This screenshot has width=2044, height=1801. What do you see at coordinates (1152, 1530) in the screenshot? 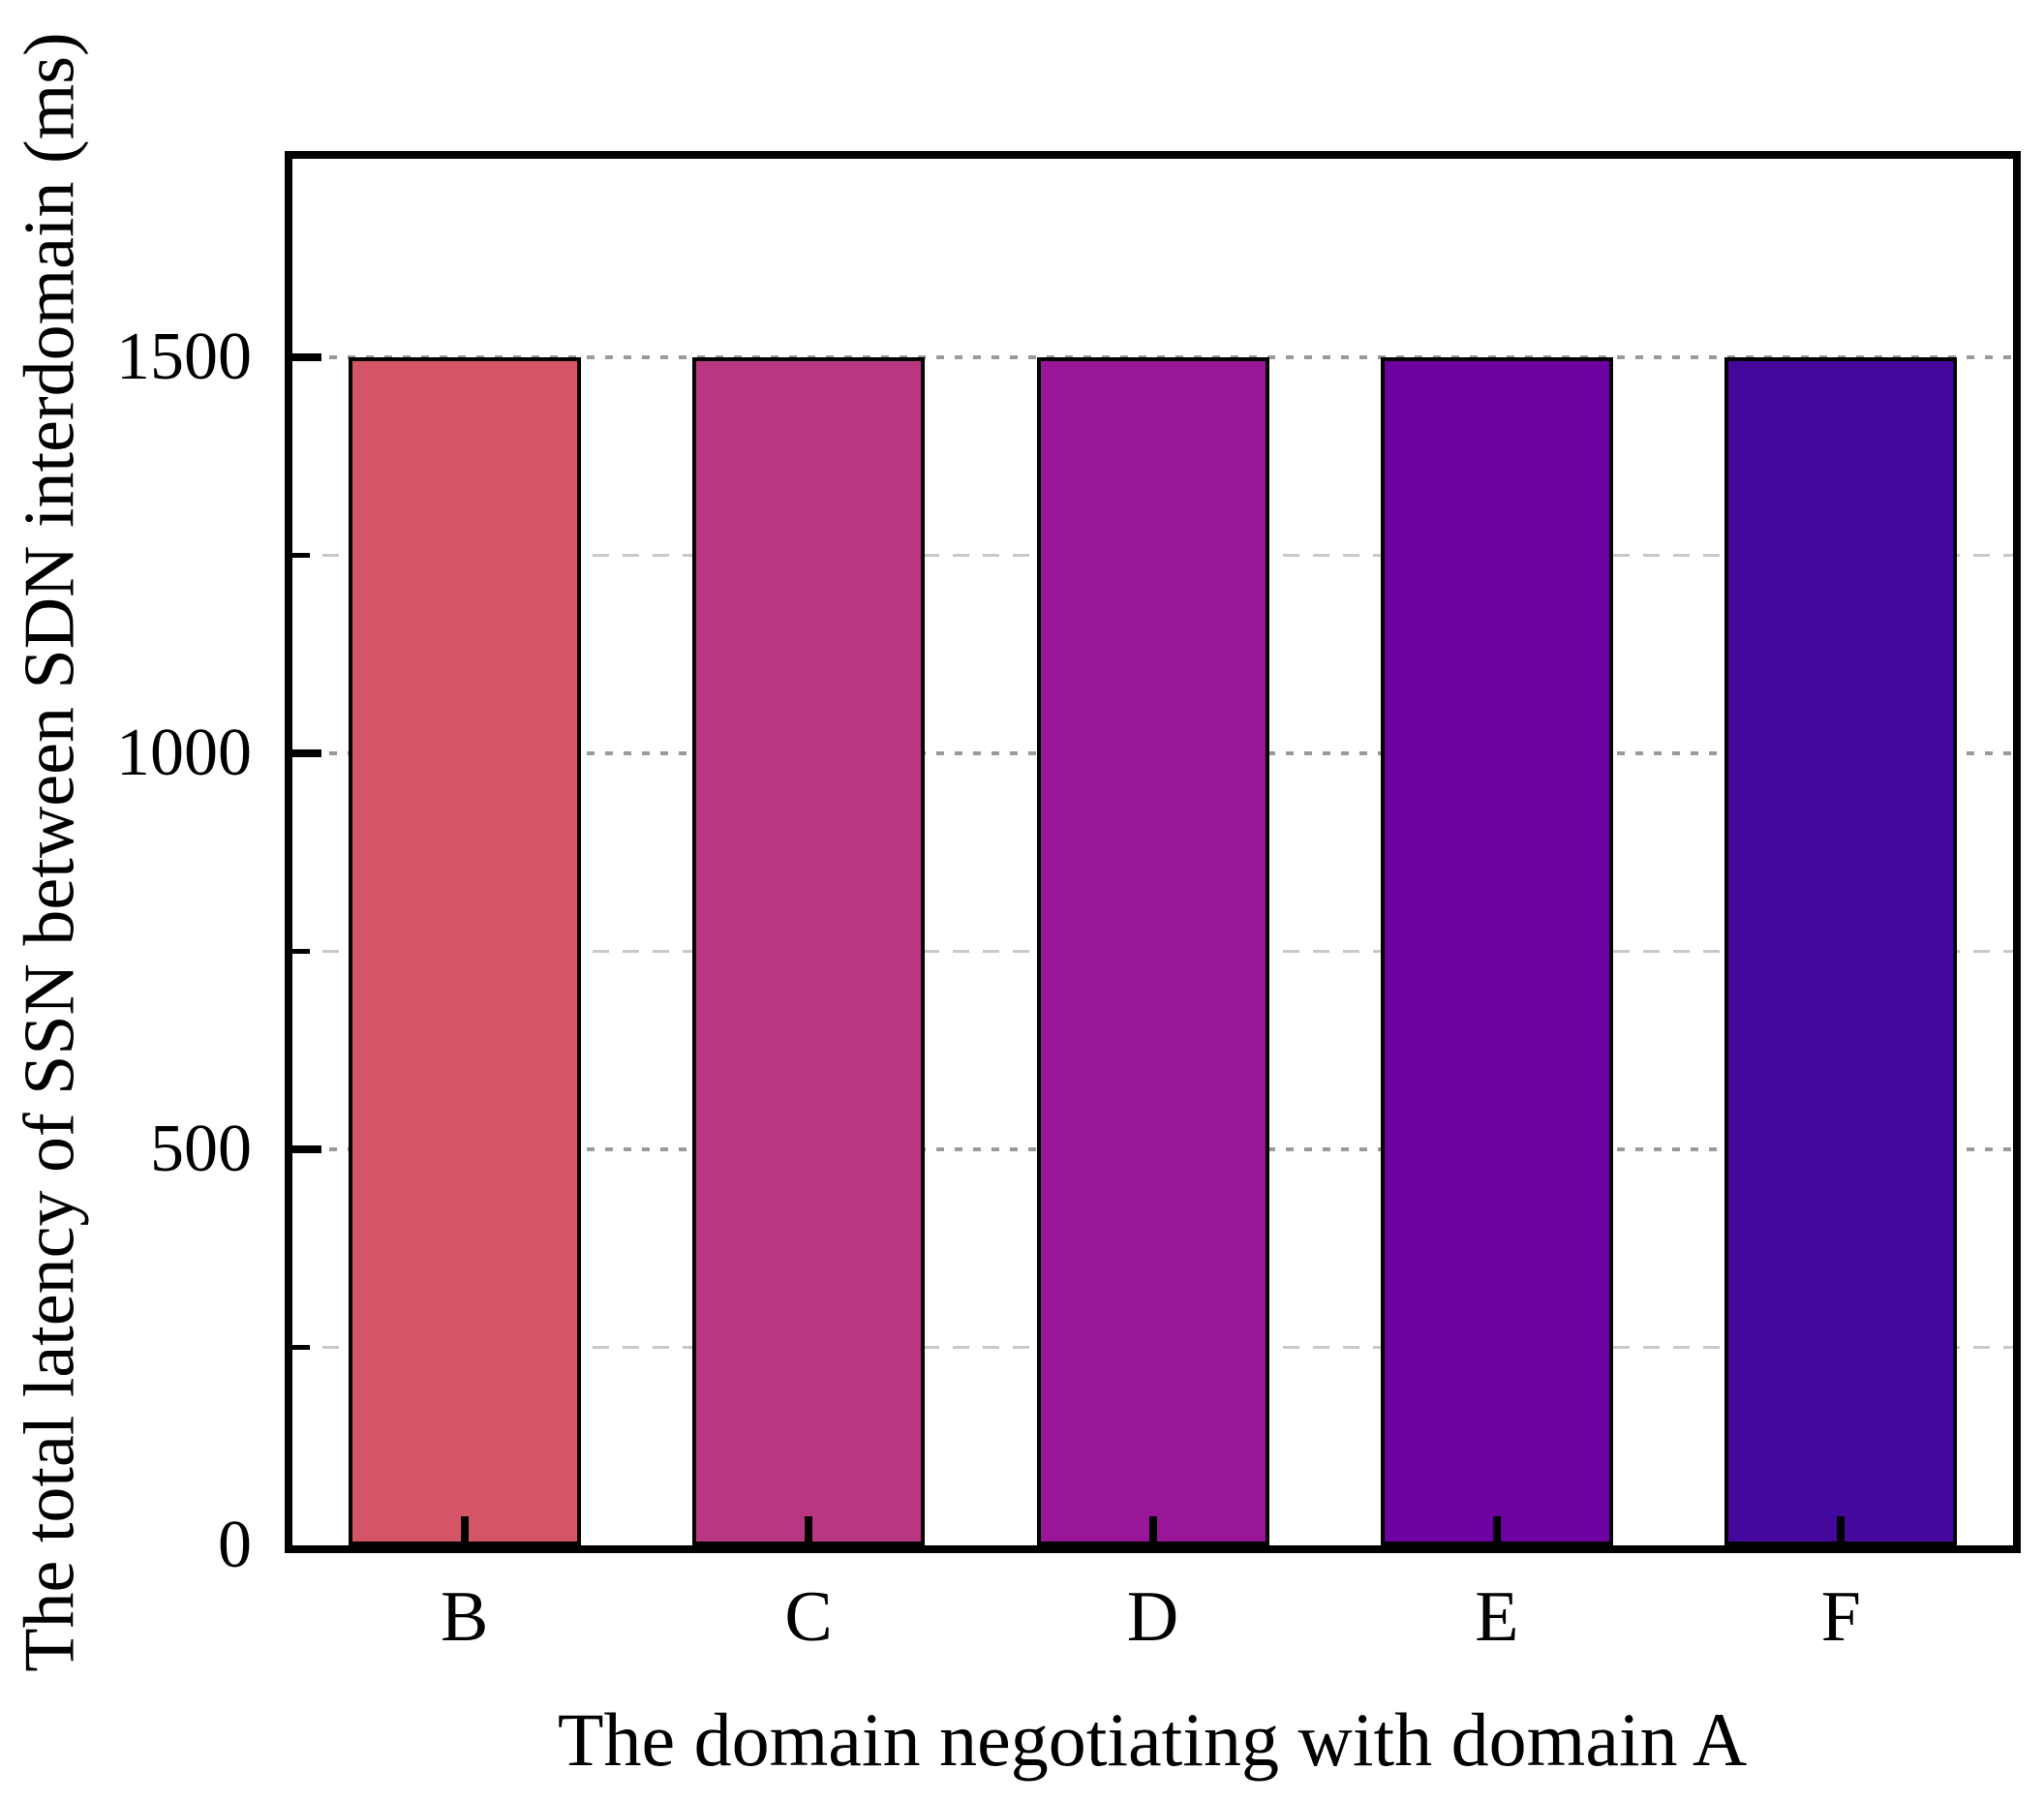
I see `x-tick-D` at bounding box center [1152, 1530].